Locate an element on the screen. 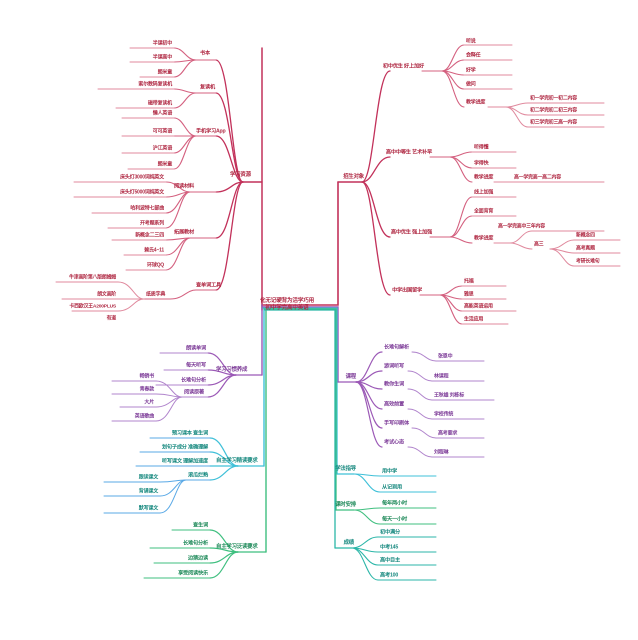 This screenshot has height=640, width=638. node-online-strengthen: 线上加强 is located at coordinates (484, 192).